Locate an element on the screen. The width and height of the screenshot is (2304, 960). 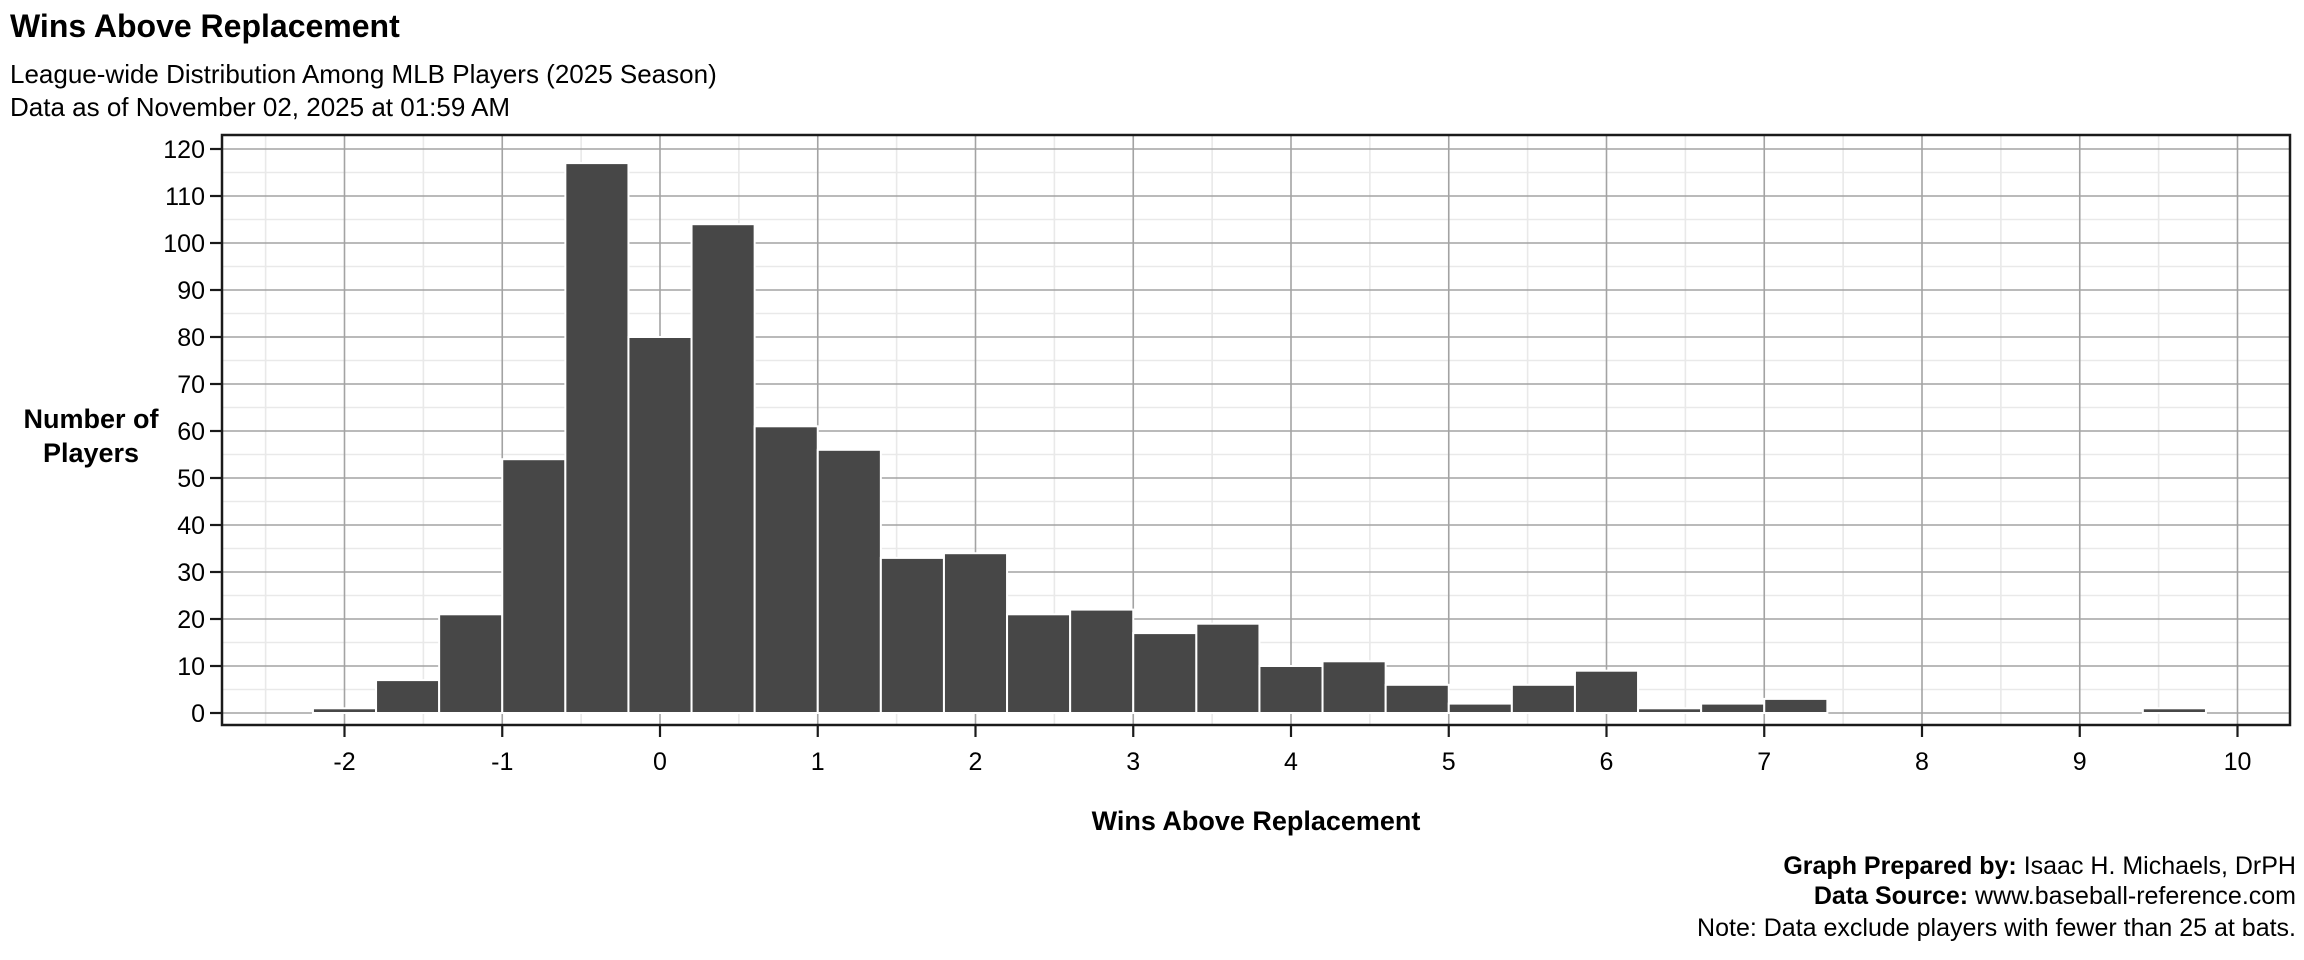
y-axis-title-line-2: Players is located at coordinates (91, 453).